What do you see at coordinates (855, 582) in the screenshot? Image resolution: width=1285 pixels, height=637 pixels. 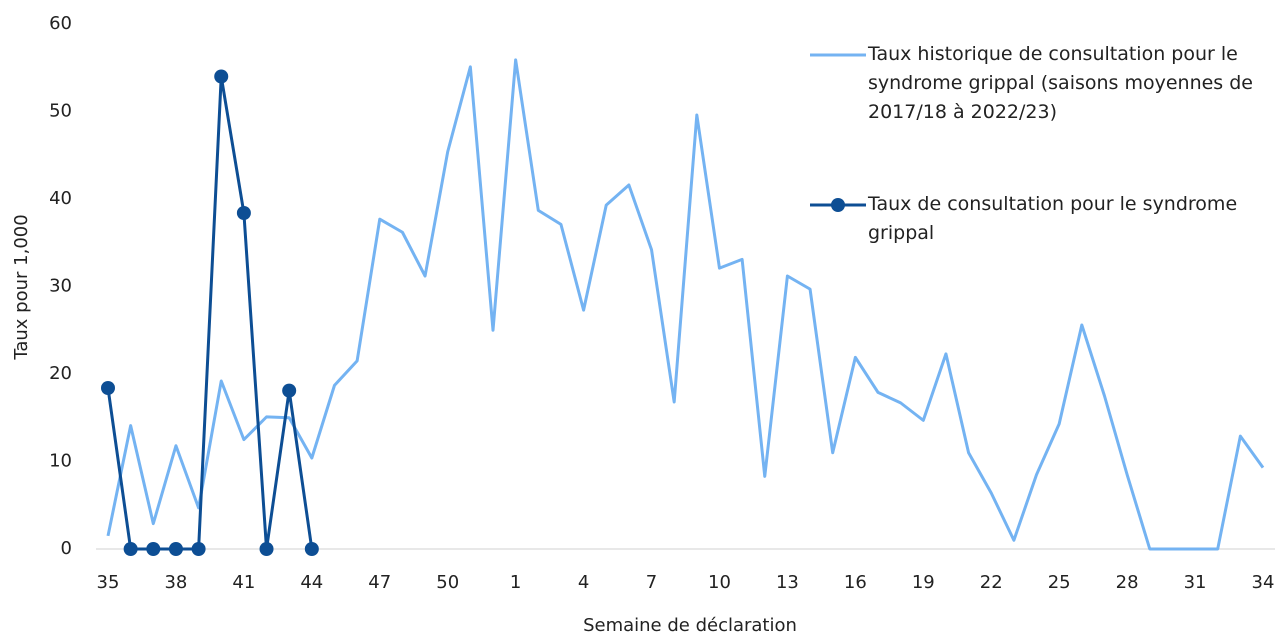 I see `x-tick-label: 16` at bounding box center [855, 582].